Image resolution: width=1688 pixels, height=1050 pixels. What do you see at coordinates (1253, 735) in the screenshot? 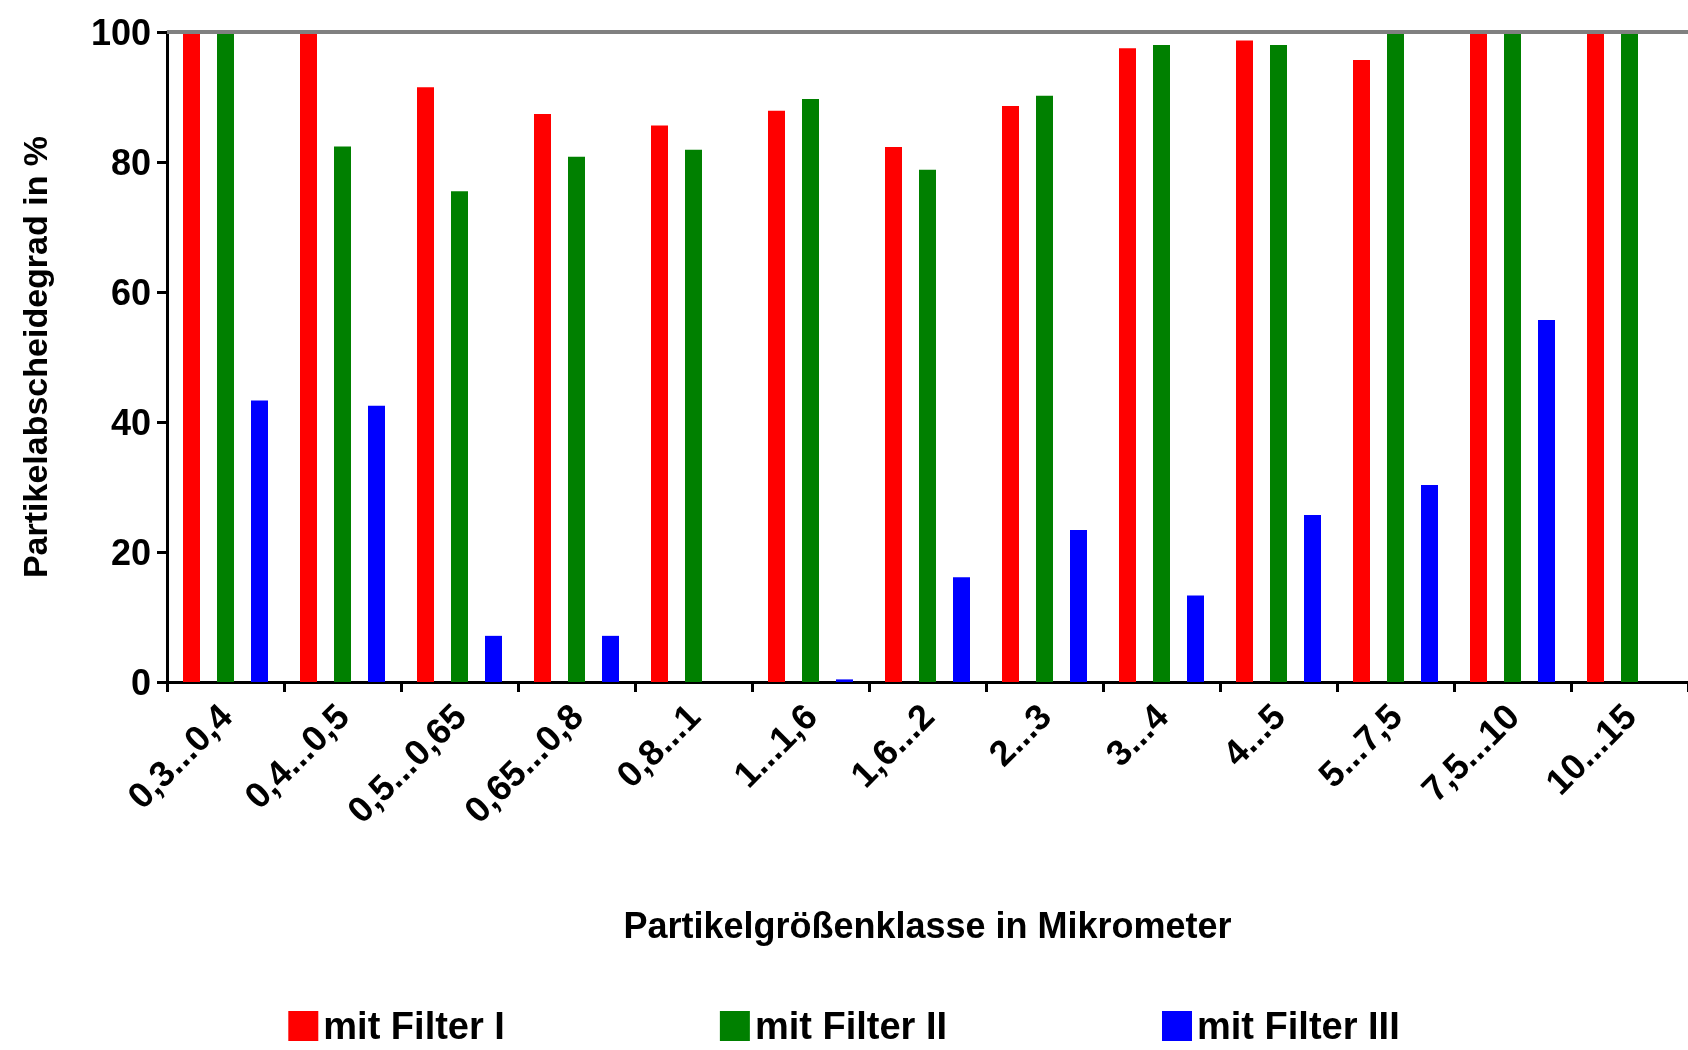
I see `x-tick-label: 4...5` at bounding box center [1253, 735].